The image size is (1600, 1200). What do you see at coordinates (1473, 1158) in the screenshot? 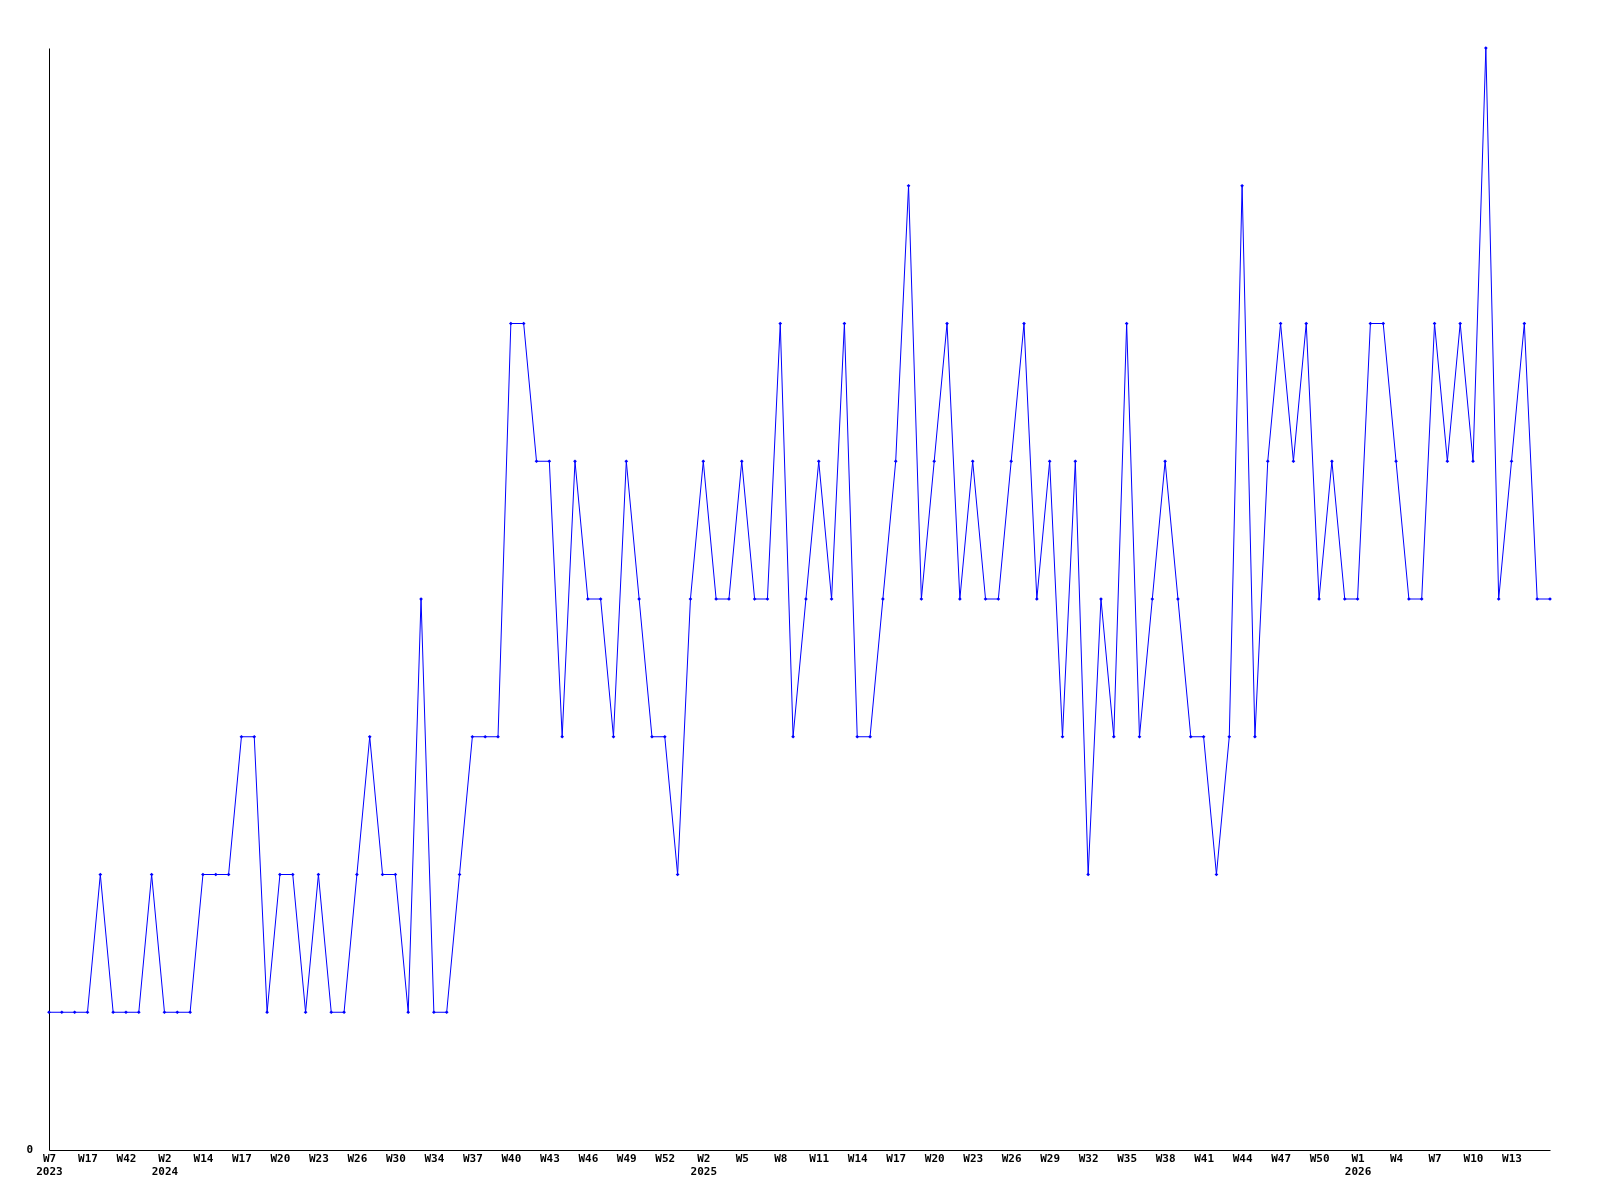
I see `x-tick-label: W10` at bounding box center [1473, 1158].